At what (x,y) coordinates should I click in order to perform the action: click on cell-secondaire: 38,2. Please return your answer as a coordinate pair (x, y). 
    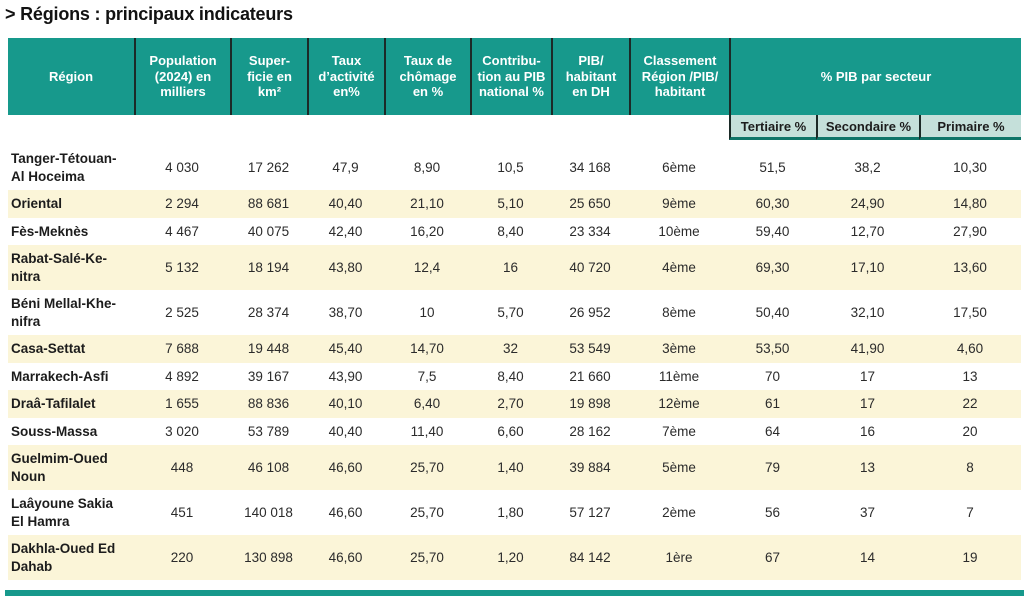
    Looking at the image, I should click on (867, 167).